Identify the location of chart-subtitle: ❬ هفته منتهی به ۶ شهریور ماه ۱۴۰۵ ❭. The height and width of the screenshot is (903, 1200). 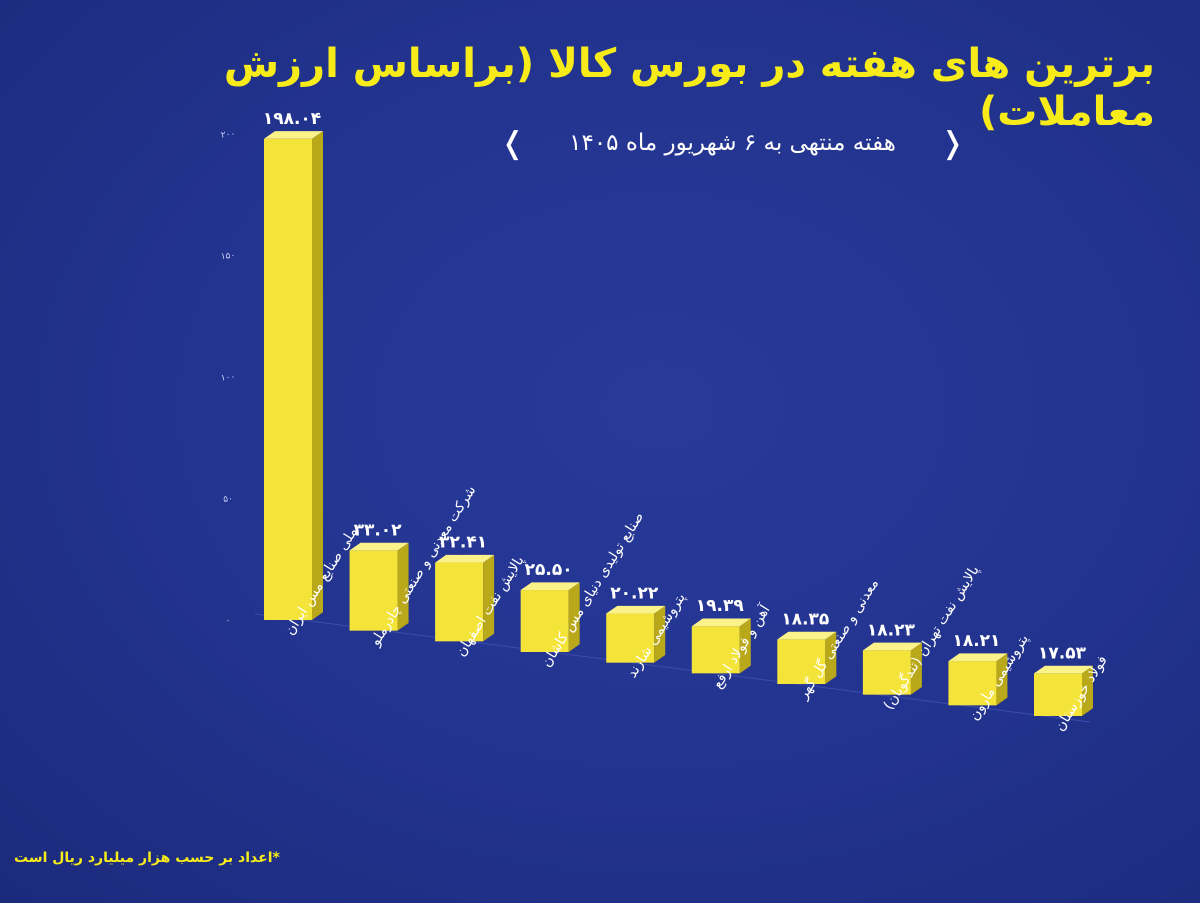
(732, 146).